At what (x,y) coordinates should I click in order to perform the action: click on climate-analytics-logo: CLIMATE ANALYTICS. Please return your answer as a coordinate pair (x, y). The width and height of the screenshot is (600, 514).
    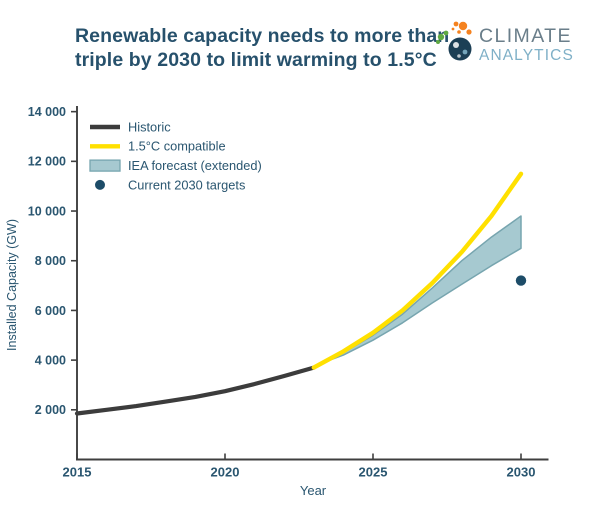
    Looking at the image, I should click on (505, 42).